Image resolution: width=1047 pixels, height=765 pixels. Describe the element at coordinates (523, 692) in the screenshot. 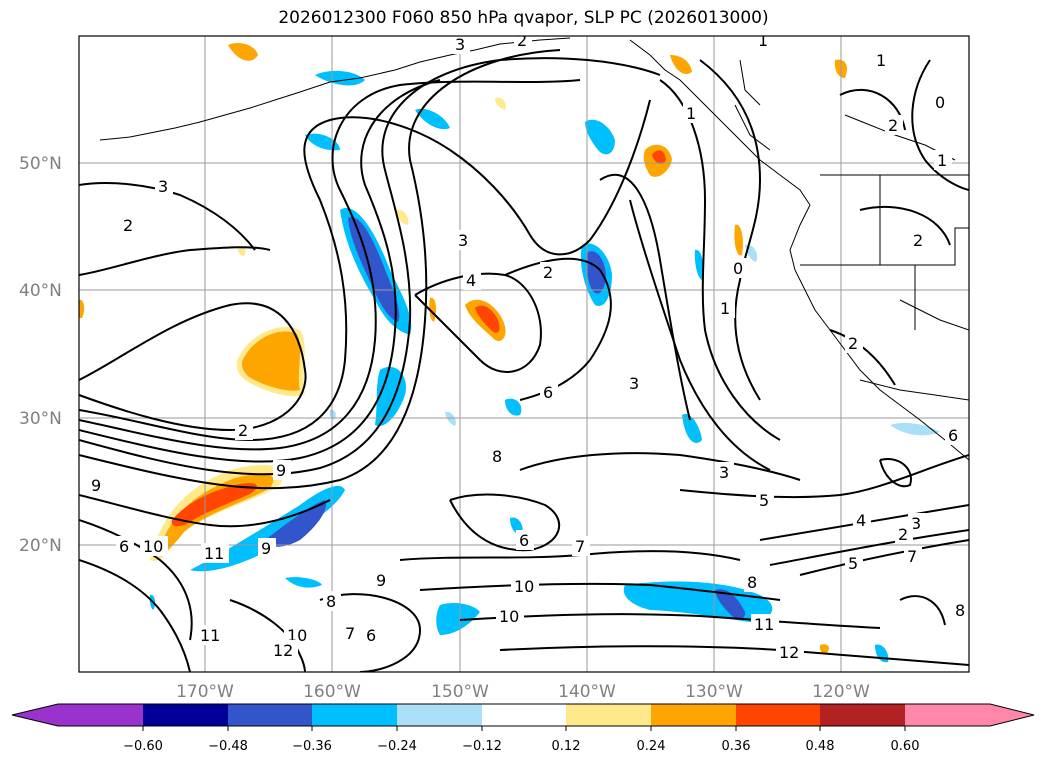

I see `lon-axis-labels: 170°W 160°W 150°W 140°W 130°W 120°W` at that location.